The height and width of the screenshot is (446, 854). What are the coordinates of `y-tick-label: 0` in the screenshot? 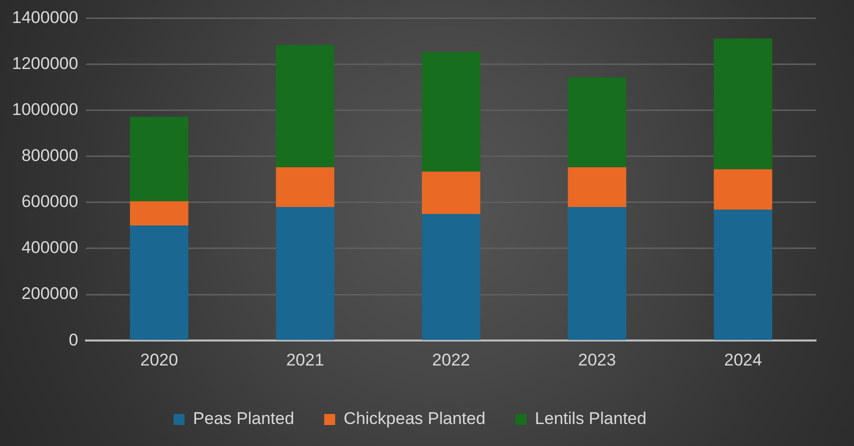 It's located at (73, 340).